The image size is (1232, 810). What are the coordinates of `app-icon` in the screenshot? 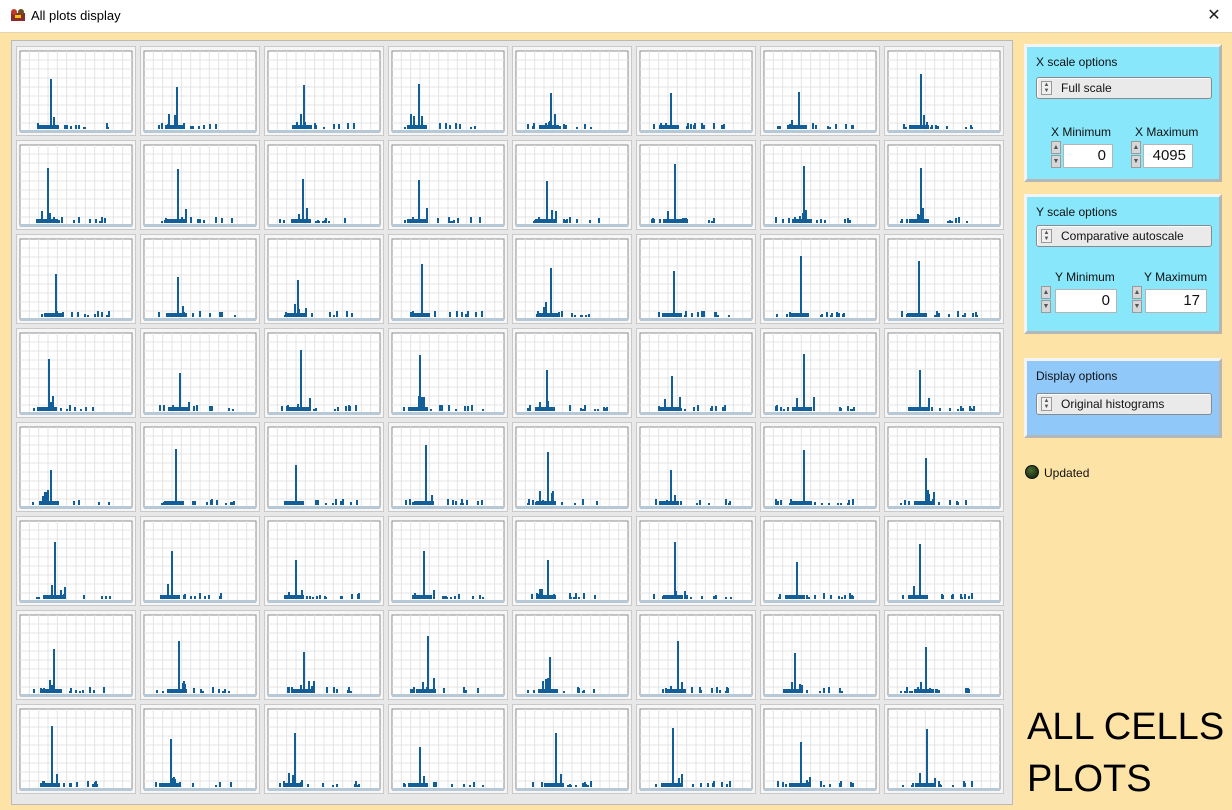 It's located at (18, 15).